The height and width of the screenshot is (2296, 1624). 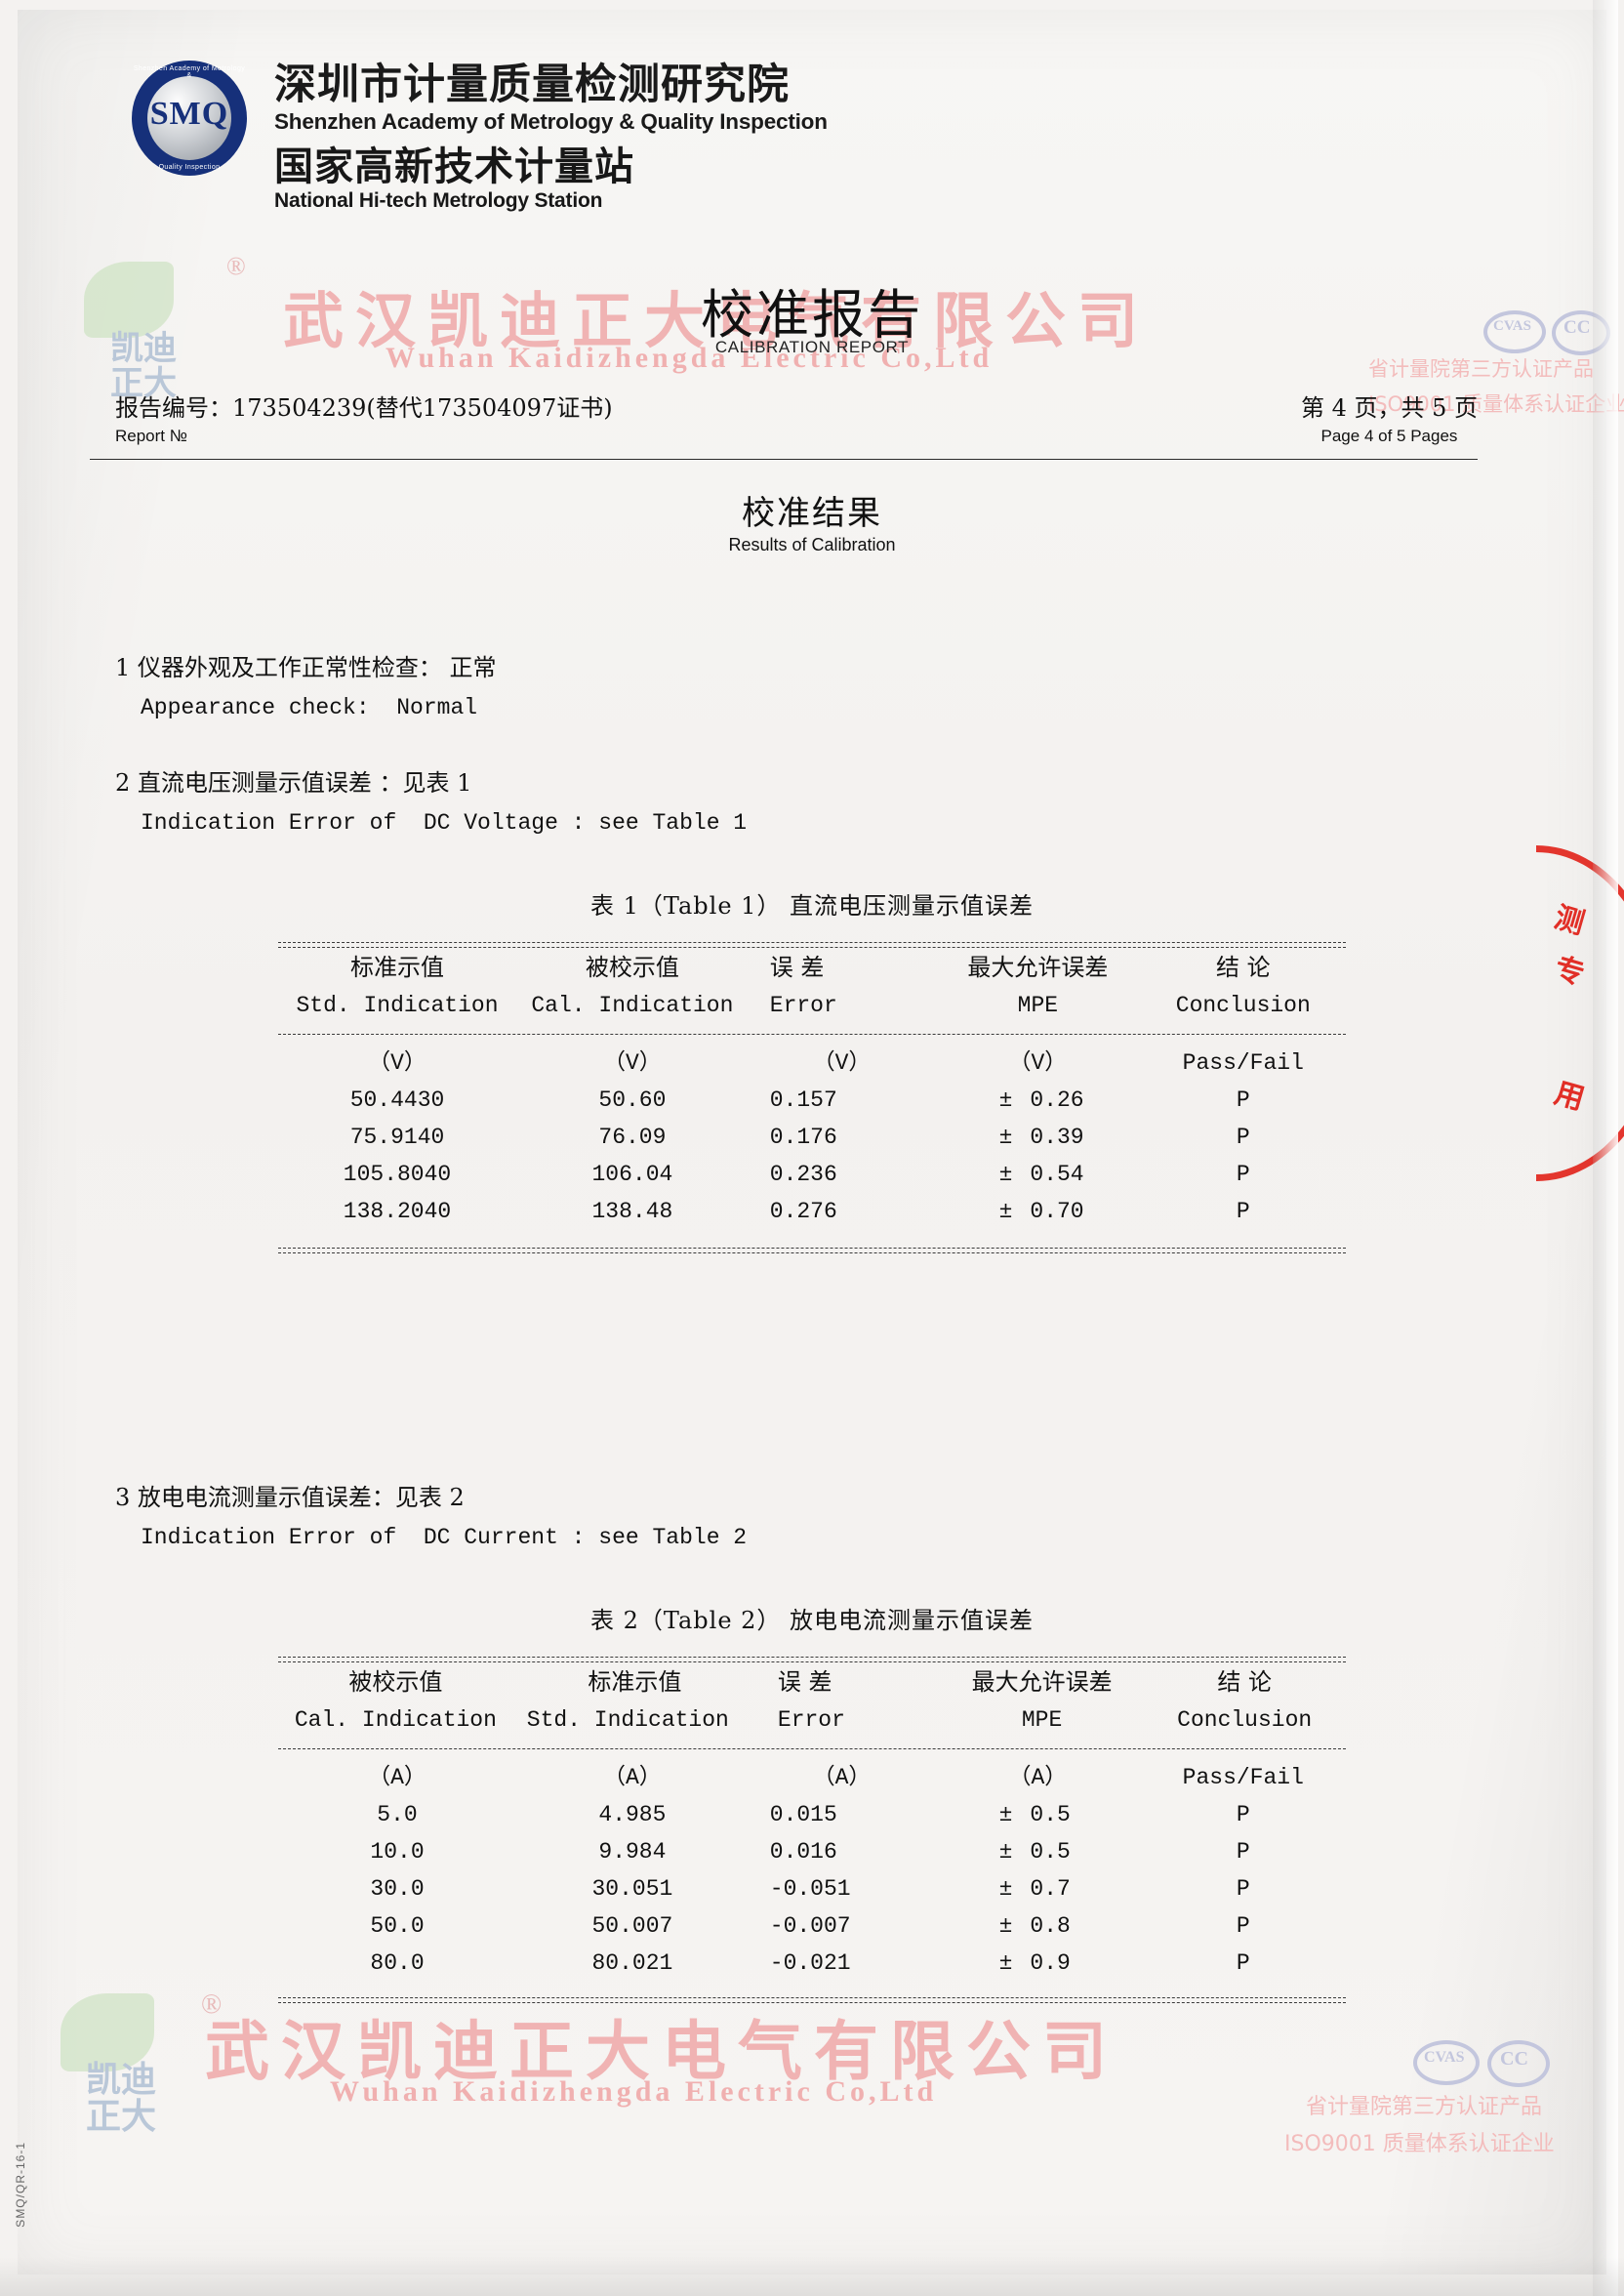 I want to click on station-name-cn: 国家高新技术计量站, so click(x=454, y=166).